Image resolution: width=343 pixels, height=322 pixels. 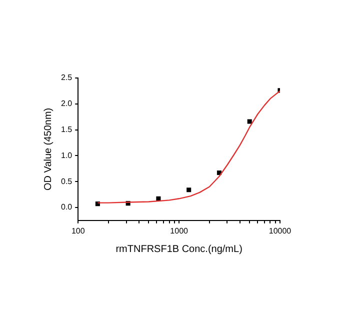 I want to click on x-tick-label: 10000, so click(x=280, y=231).